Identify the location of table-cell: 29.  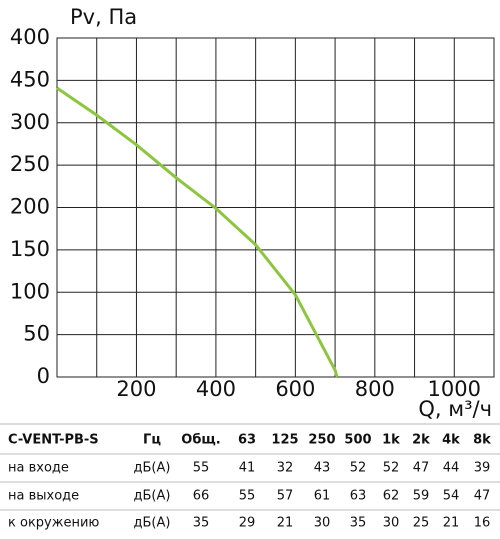
(247, 523).